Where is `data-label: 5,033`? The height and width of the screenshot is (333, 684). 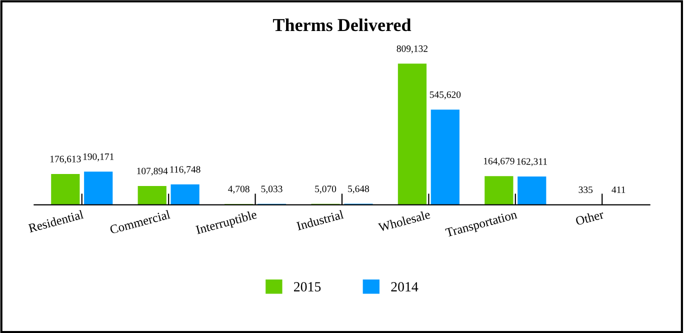
data-label: 5,033 is located at coordinates (271, 190).